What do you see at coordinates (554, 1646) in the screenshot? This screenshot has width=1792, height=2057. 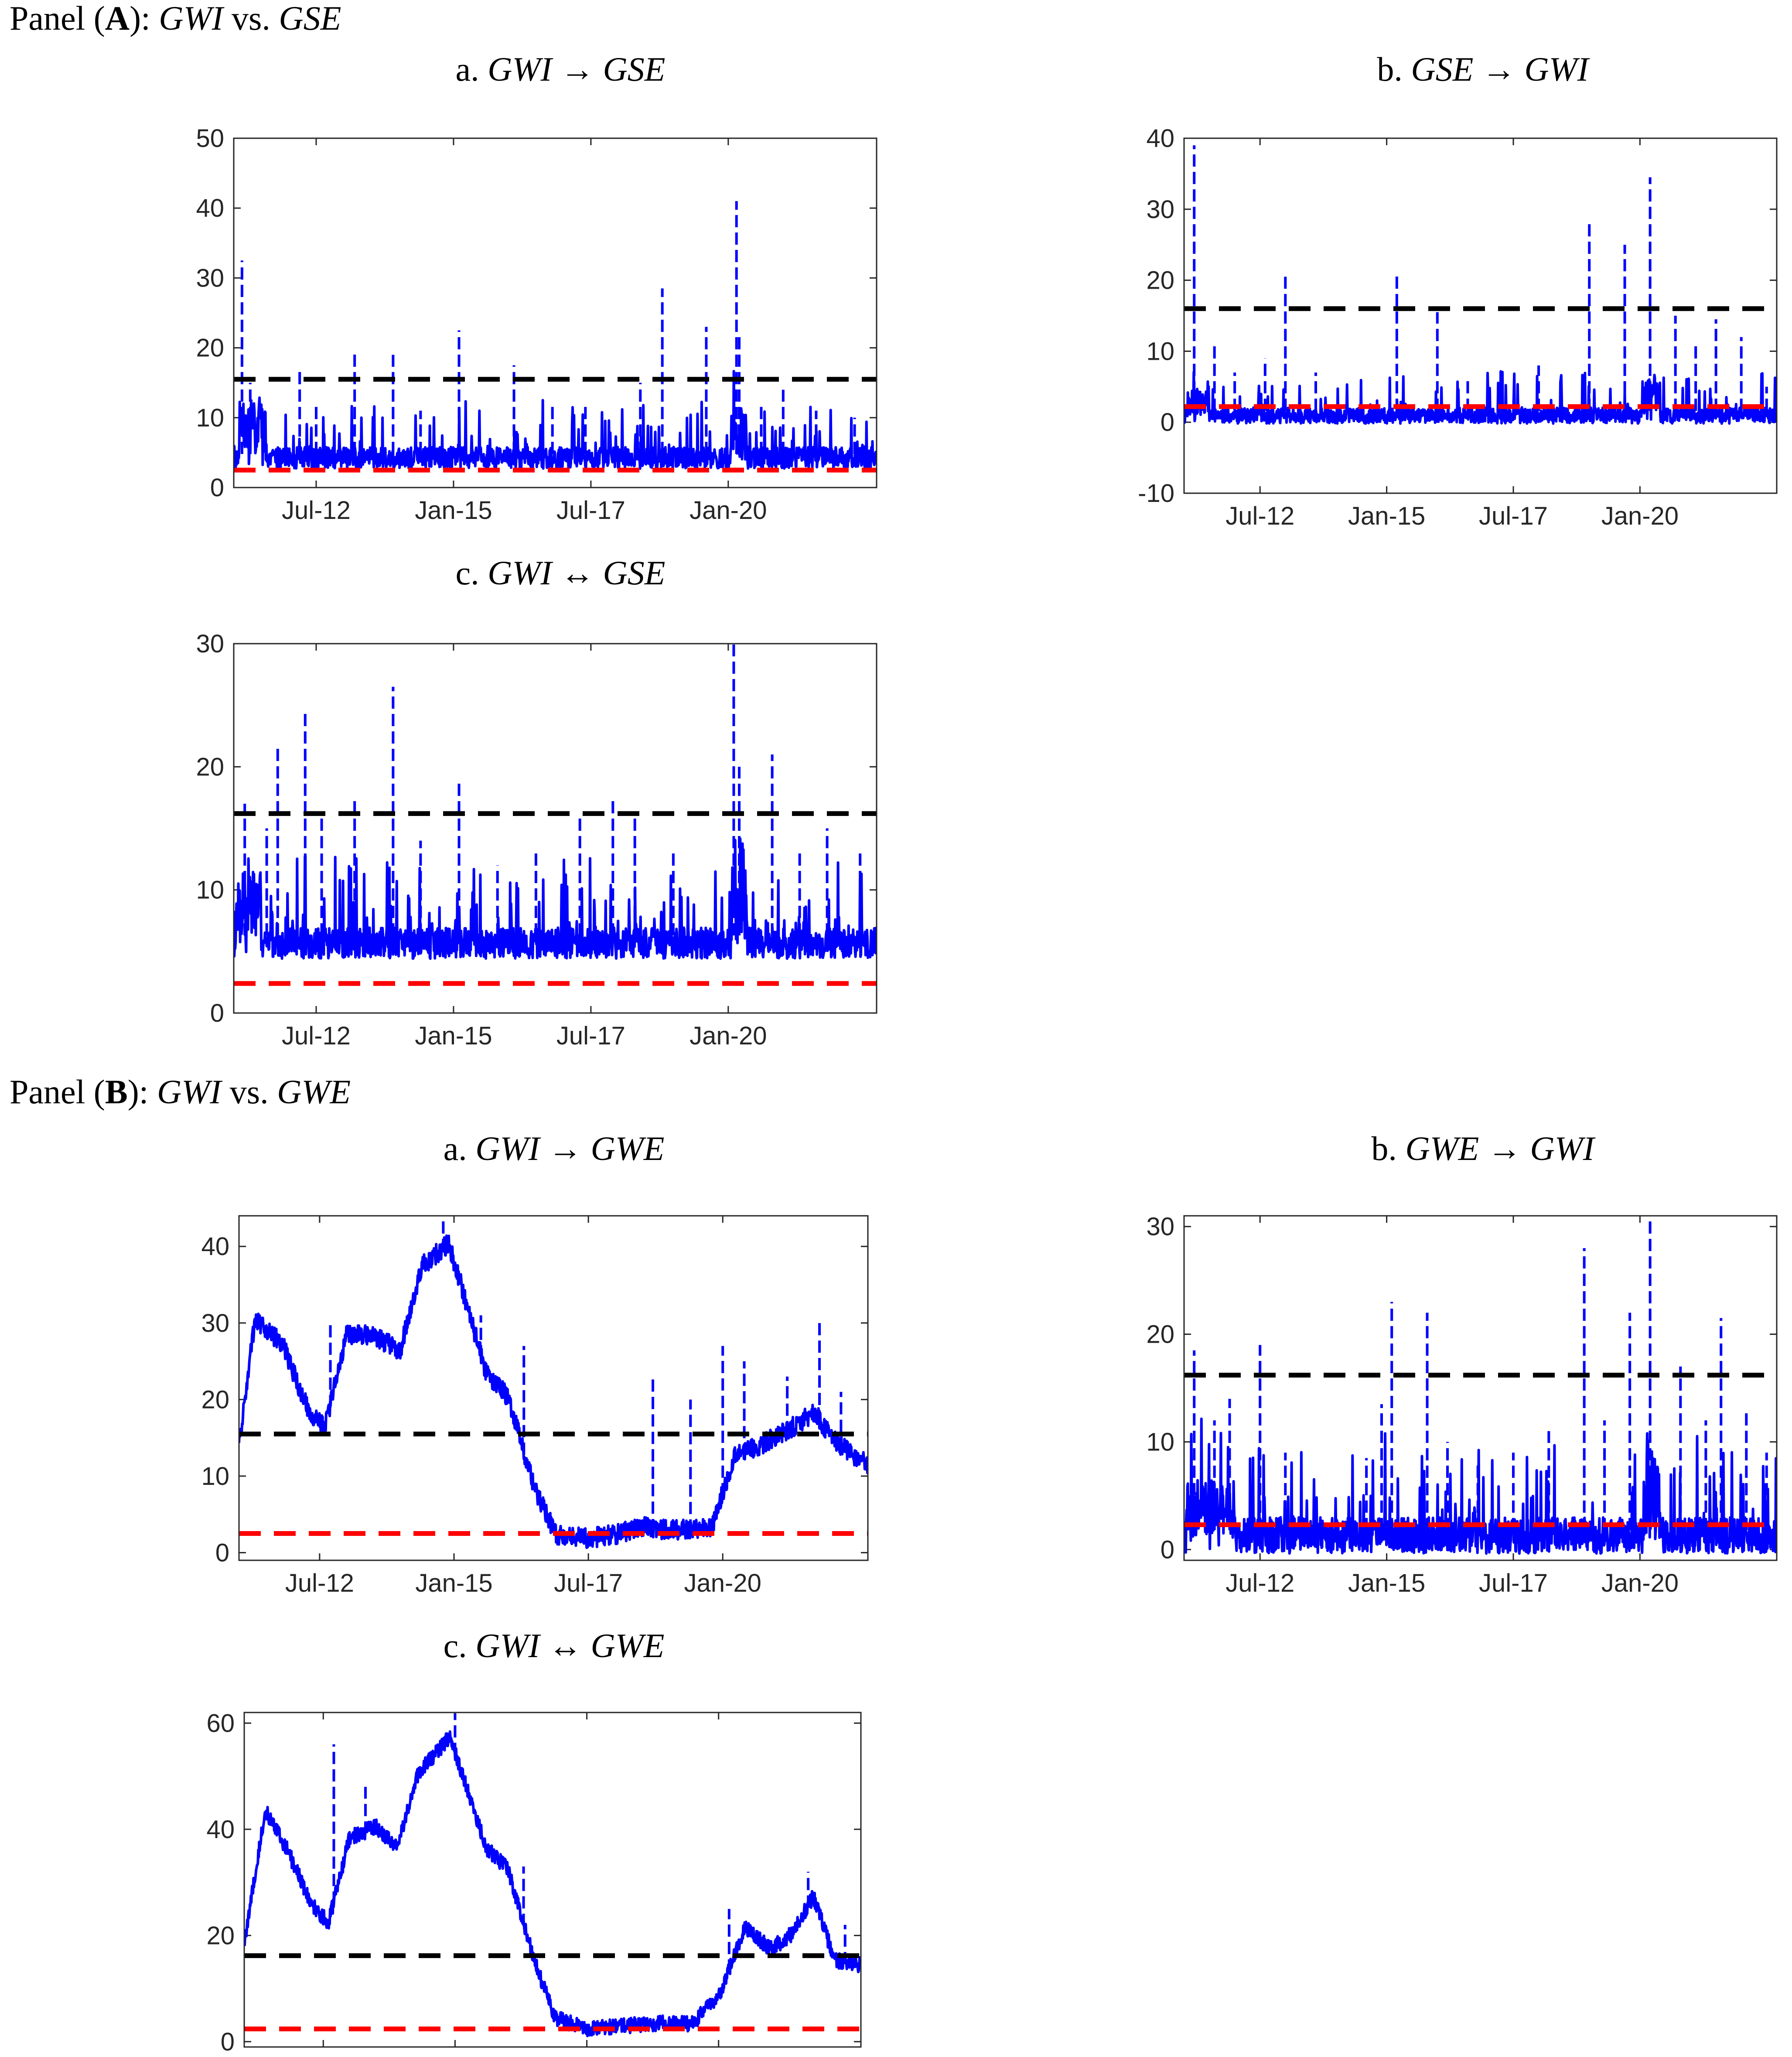 I see `chart-title: c. GWI ↔ GWE` at bounding box center [554, 1646].